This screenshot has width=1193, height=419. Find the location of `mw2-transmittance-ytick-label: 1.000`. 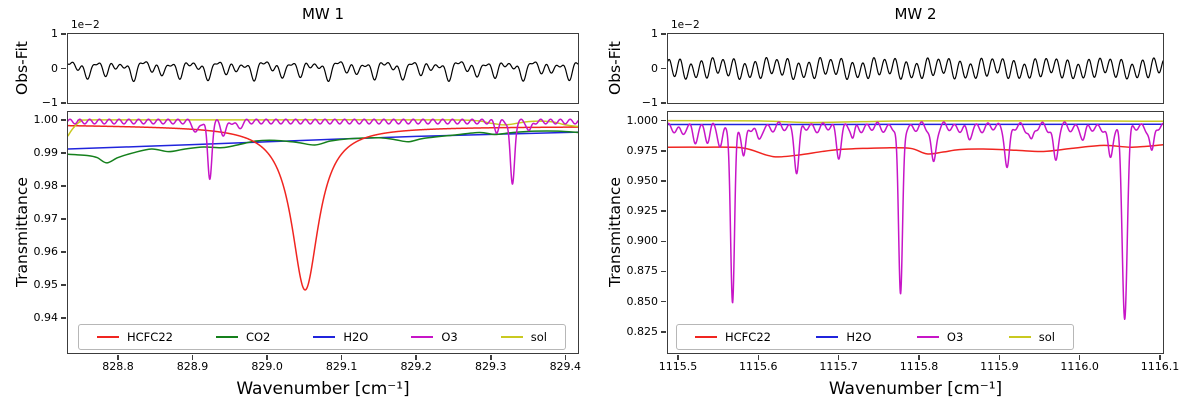

mw2-transmittance-ytick-label: 1.000 is located at coordinates (642, 120).